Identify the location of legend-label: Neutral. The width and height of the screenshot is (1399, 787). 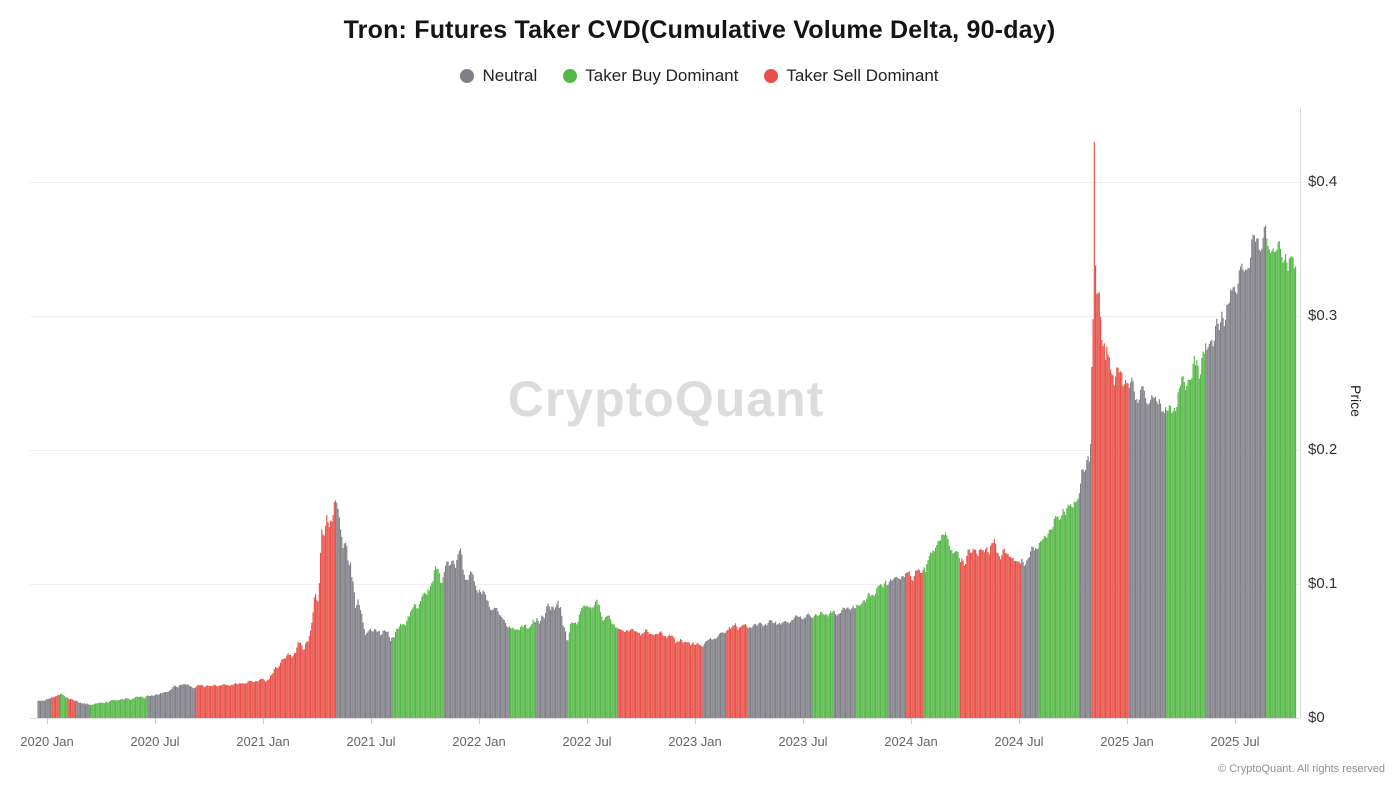
(510, 75).